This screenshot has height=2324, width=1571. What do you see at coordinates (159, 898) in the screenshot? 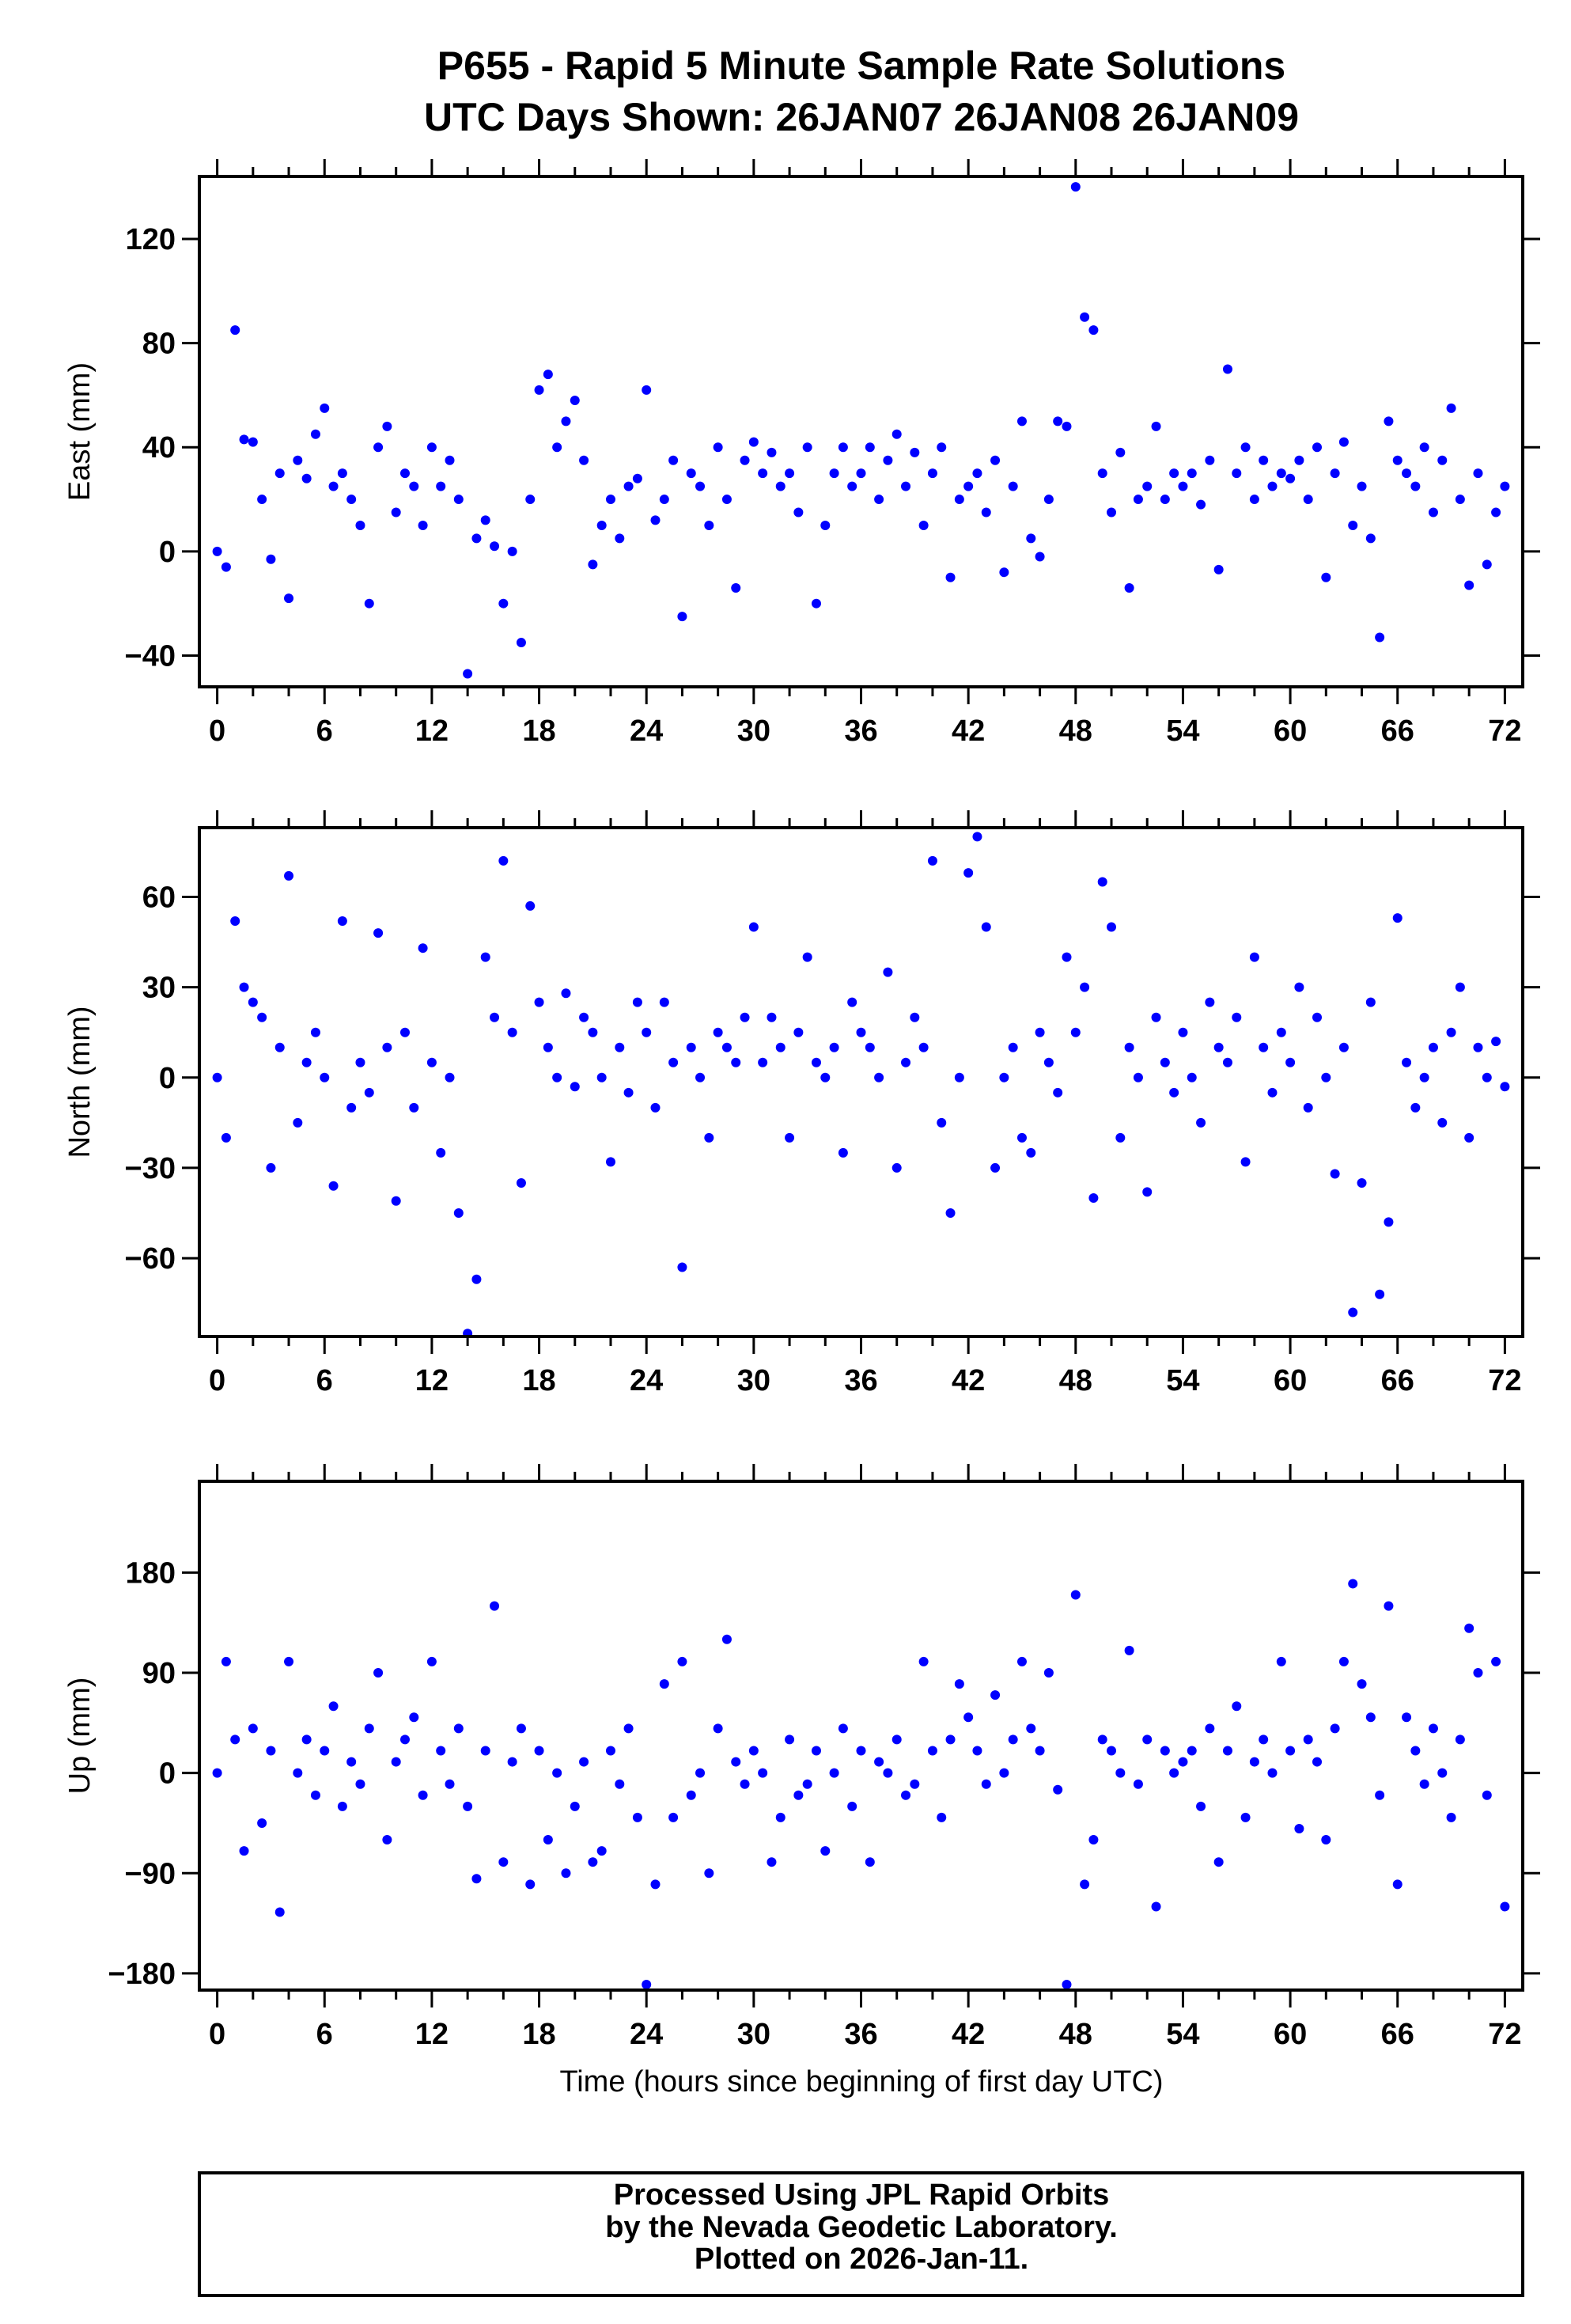
I see `y-tick-label: 60` at bounding box center [159, 898].